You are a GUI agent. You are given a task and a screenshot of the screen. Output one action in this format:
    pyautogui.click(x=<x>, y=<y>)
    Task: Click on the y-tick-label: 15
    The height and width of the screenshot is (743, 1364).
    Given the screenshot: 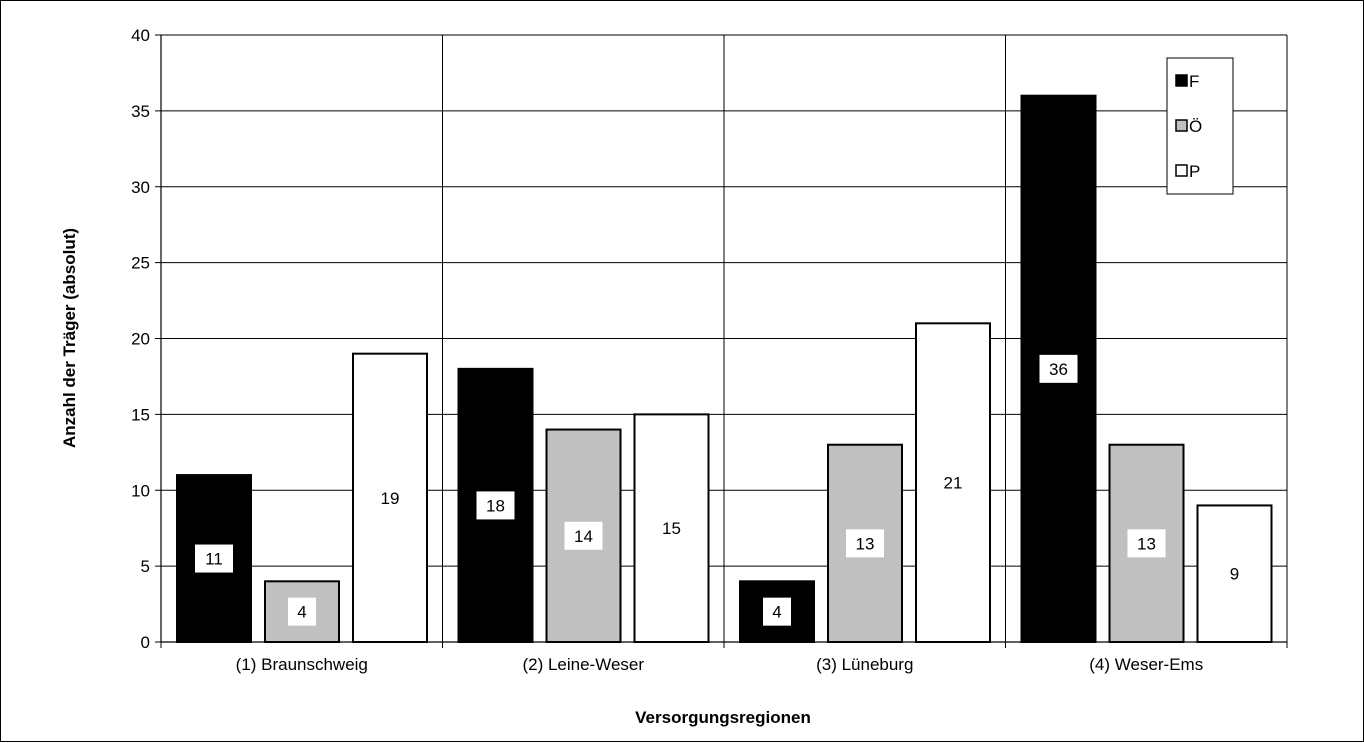 What is the action you would take?
    pyautogui.click(x=140, y=414)
    